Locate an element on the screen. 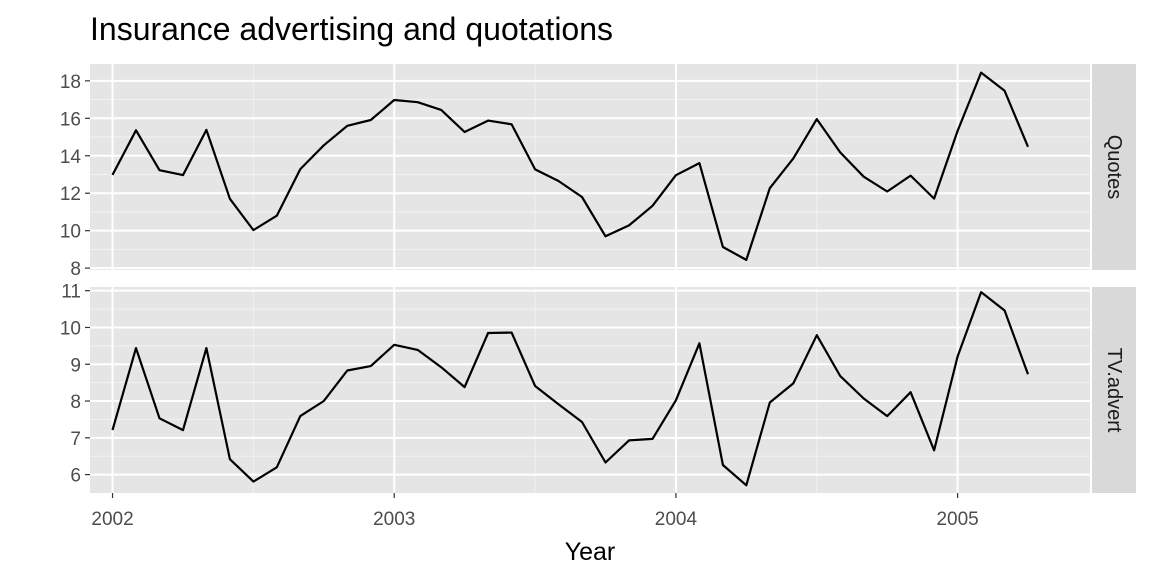 This screenshot has width=1152, height=576. y-tick-label: 11 is located at coordinates (71, 292).